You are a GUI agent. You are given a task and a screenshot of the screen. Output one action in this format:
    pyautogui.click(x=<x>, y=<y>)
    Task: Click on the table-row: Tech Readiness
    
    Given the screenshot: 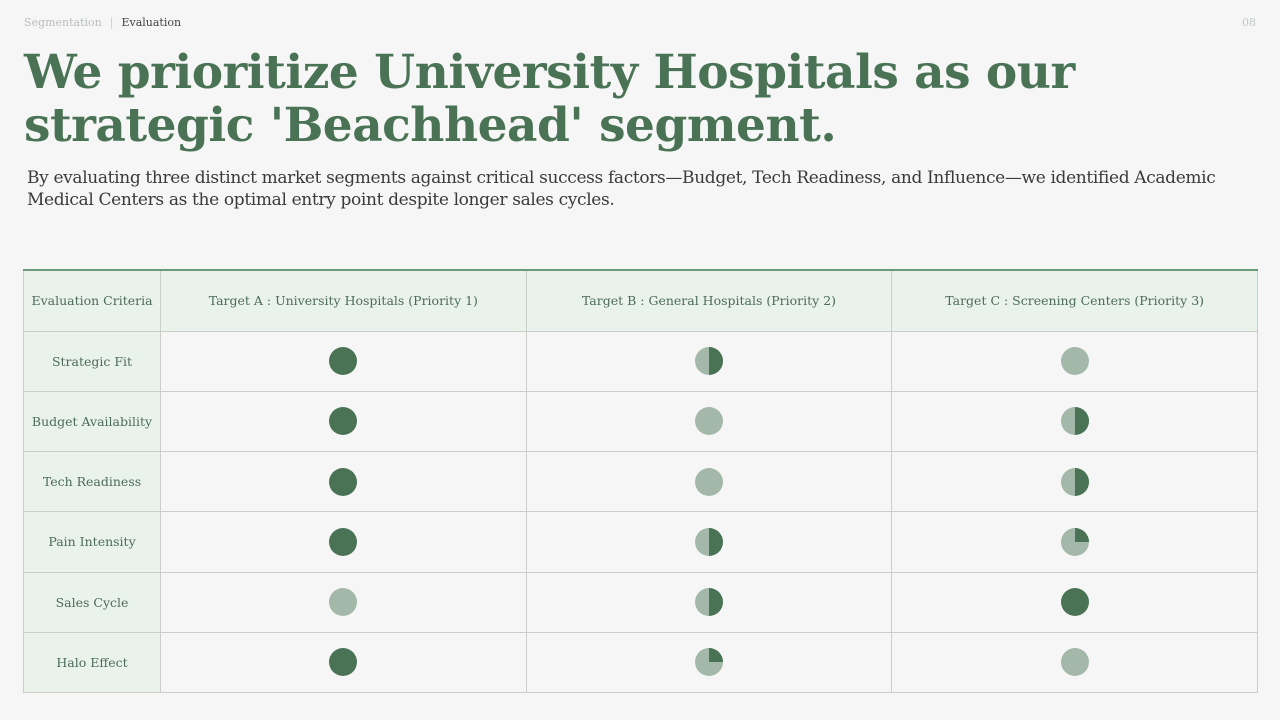 What is the action you would take?
    pyautogui.click(x=640, y=481)
    